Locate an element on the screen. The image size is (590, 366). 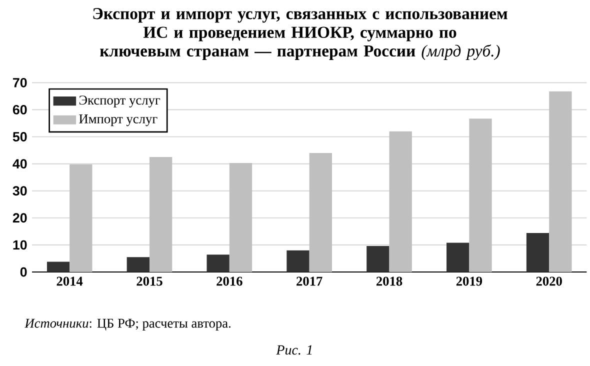
x-tick-label: 2016 is located at coordinates (229, 281).